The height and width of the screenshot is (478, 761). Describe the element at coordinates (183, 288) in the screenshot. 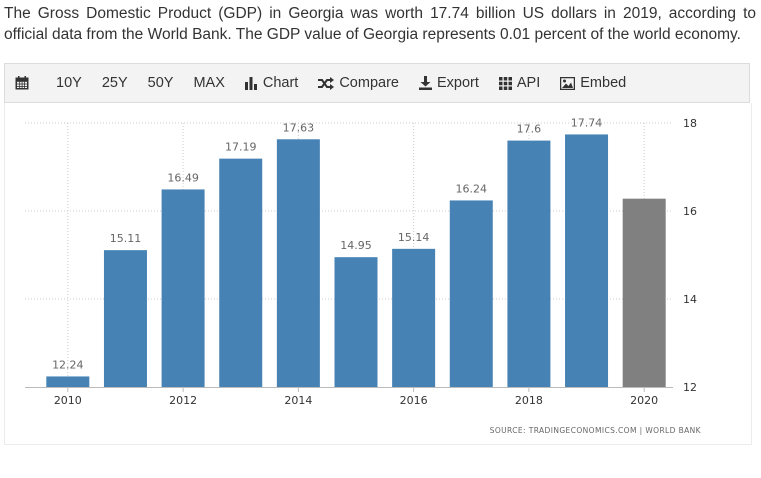

I see `bar-2012` at that location.